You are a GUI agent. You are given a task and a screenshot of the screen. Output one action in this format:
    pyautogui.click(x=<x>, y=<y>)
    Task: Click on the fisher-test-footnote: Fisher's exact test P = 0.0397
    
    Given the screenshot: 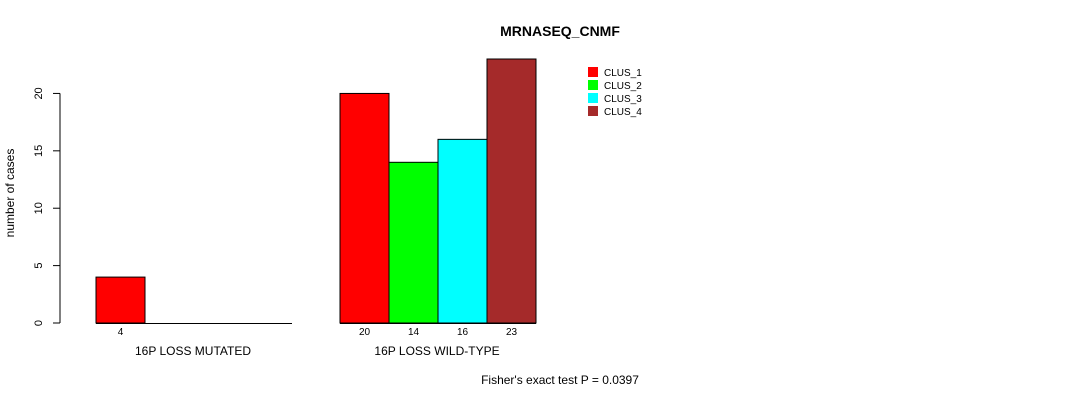 What is the action you would take?
    pyautogui.click(x=560, y=380)
    